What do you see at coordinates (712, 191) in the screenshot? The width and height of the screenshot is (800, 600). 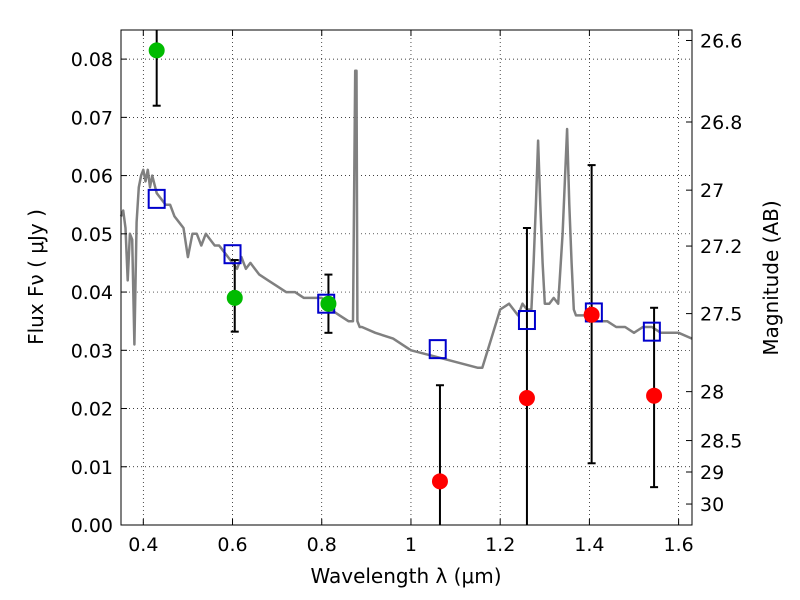 I see `right-tick-label: 27` at bounding box center [712, 191].